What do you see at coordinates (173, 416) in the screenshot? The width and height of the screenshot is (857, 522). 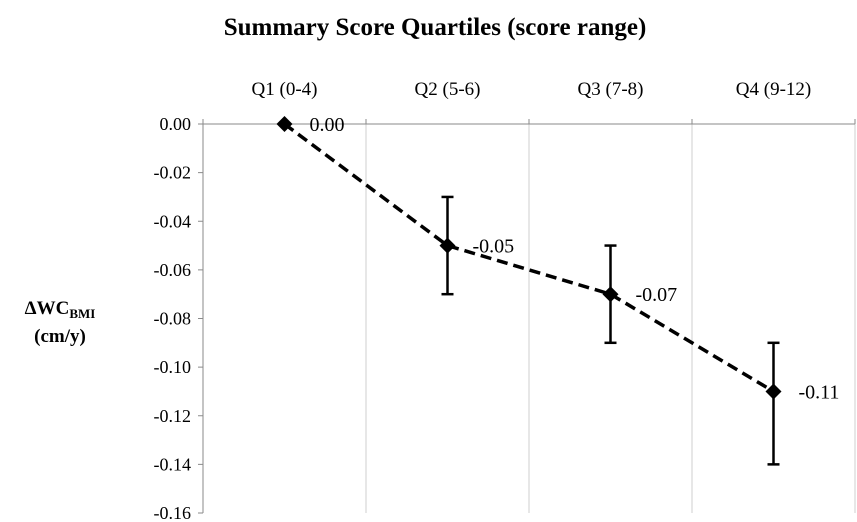 I see `y-tick-label: -0.12` at bounding box center [173, 416].